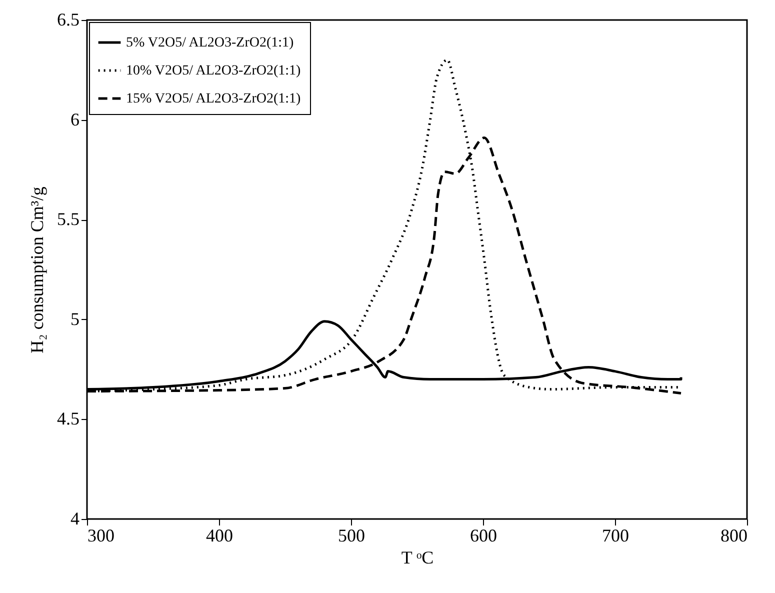 The image size is (775, 593). Describe the element at coordinates (351, 536) in the screenshot. I see `x-tick-label: 500` at that location.